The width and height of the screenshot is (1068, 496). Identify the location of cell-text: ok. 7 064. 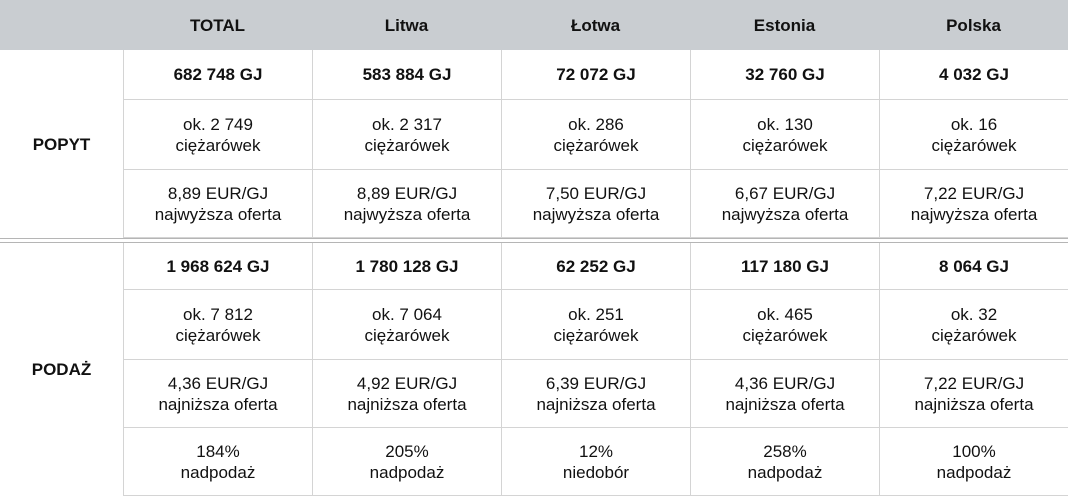
(407, 314).